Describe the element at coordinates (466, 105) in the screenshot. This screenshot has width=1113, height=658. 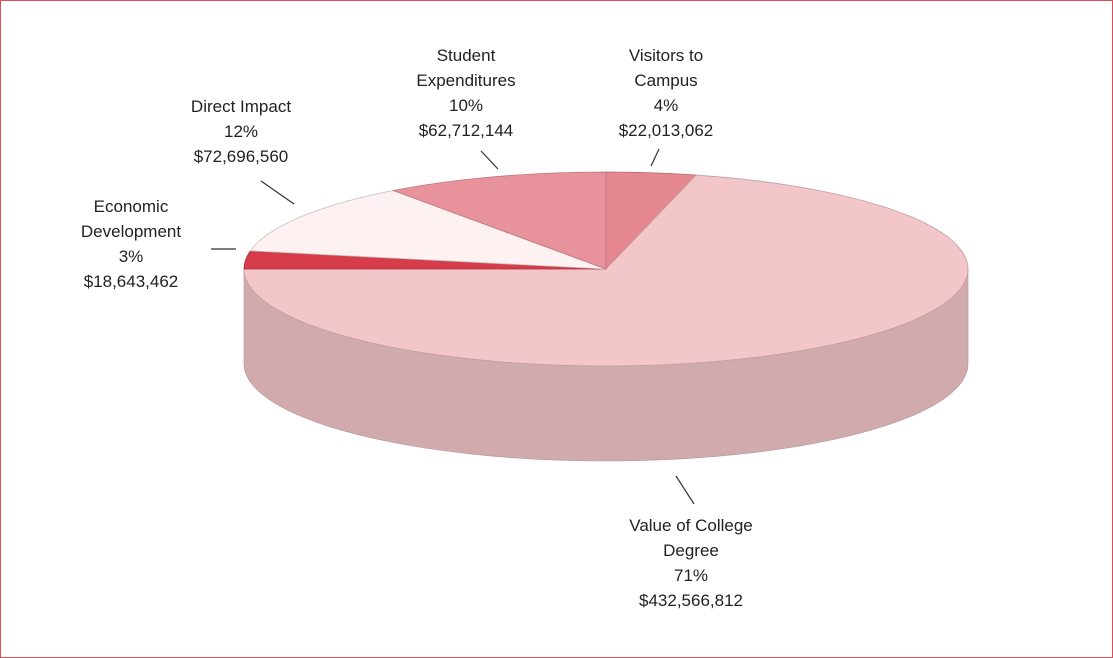
I see `percent-label: 10%` at that location.